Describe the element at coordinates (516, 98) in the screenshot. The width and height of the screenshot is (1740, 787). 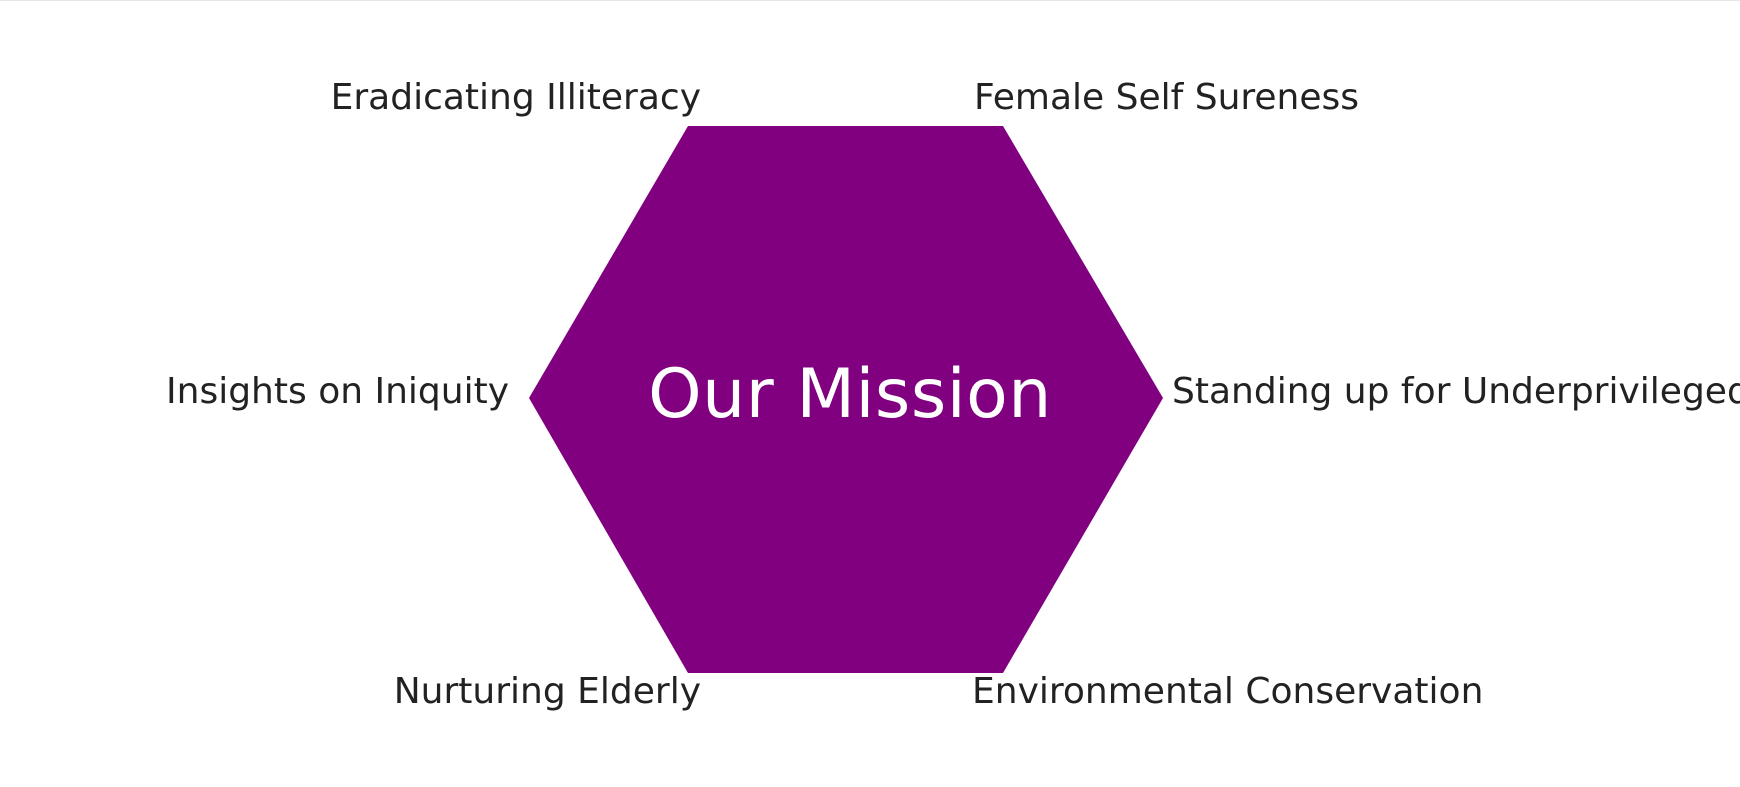
I see `label-top-left: Eradicating Illiteracy` at that location.